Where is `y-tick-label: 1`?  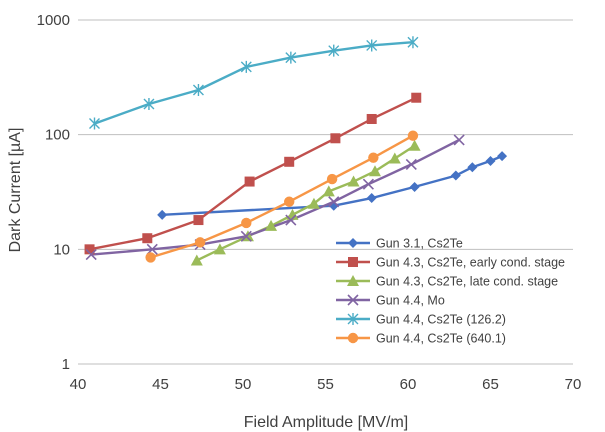
y-tick-label: 1 is located at coordinates (66, 364).